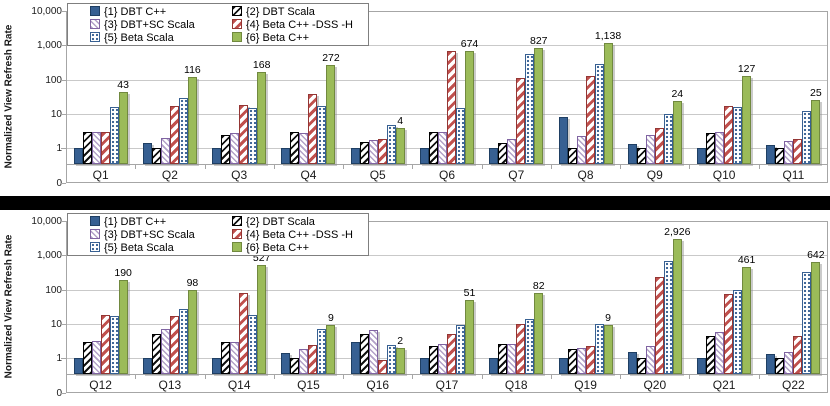  Describe the element at coordinates (512, 358) in the screenshot. I see `bar-s3-q18` at that location.